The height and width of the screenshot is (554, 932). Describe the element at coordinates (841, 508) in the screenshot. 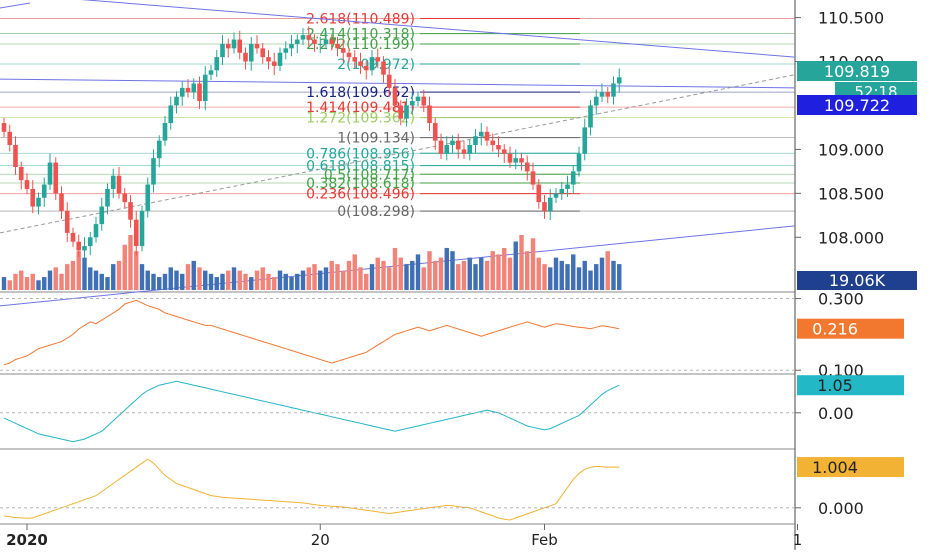

I see `indicator3-tick-label: 0.000` at that location.